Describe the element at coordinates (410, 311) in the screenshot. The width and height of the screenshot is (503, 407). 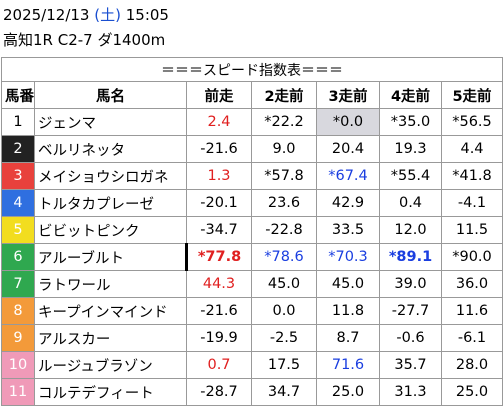
I see `speed-index: -27.7` at that location.